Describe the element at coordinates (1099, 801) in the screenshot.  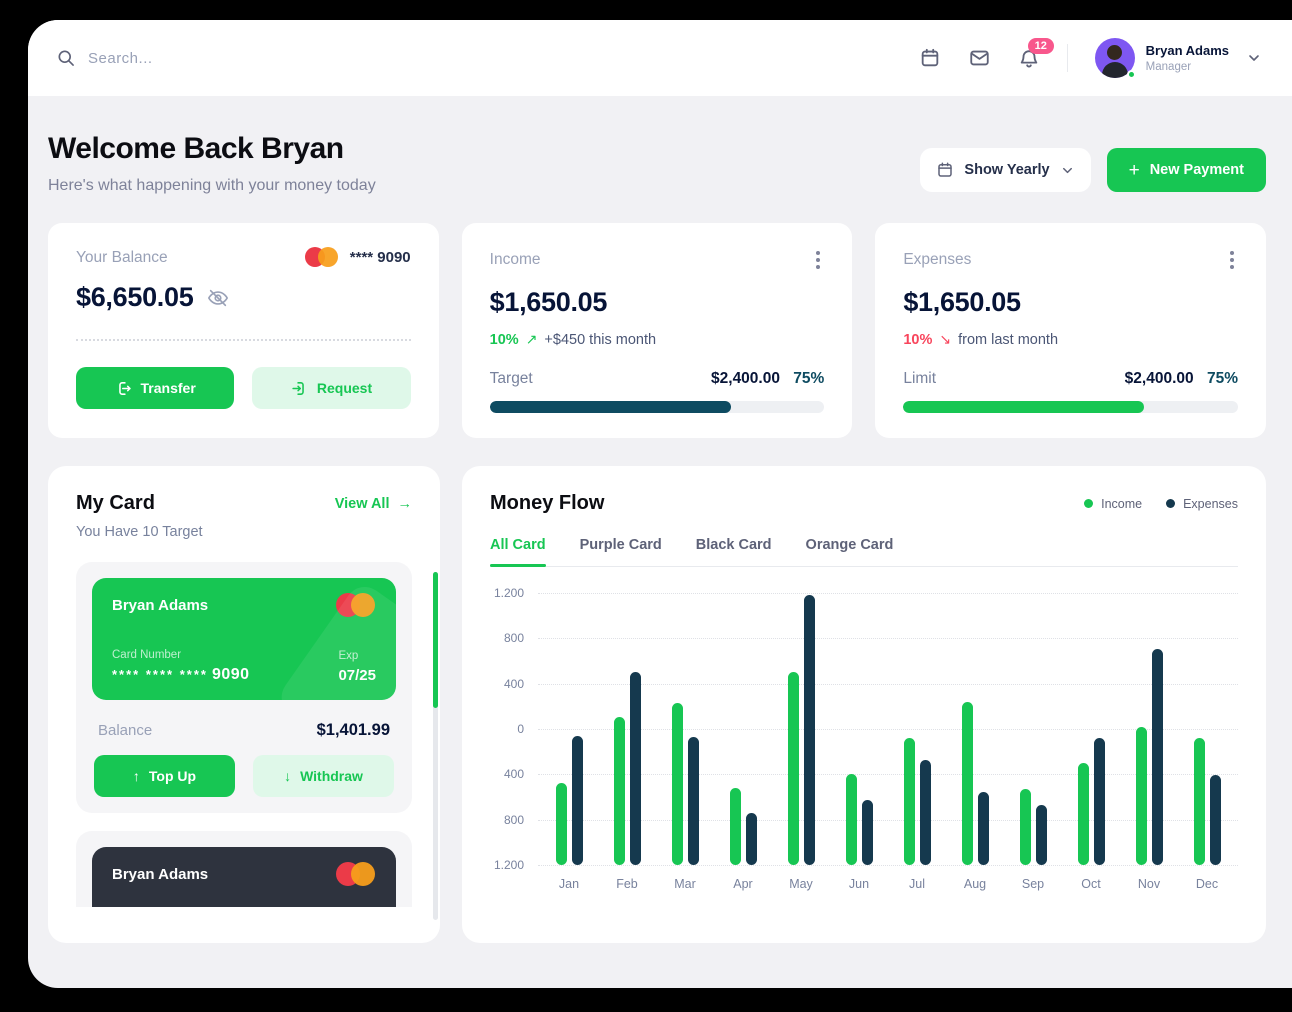
I see `bar-expenses-oct` at that location.